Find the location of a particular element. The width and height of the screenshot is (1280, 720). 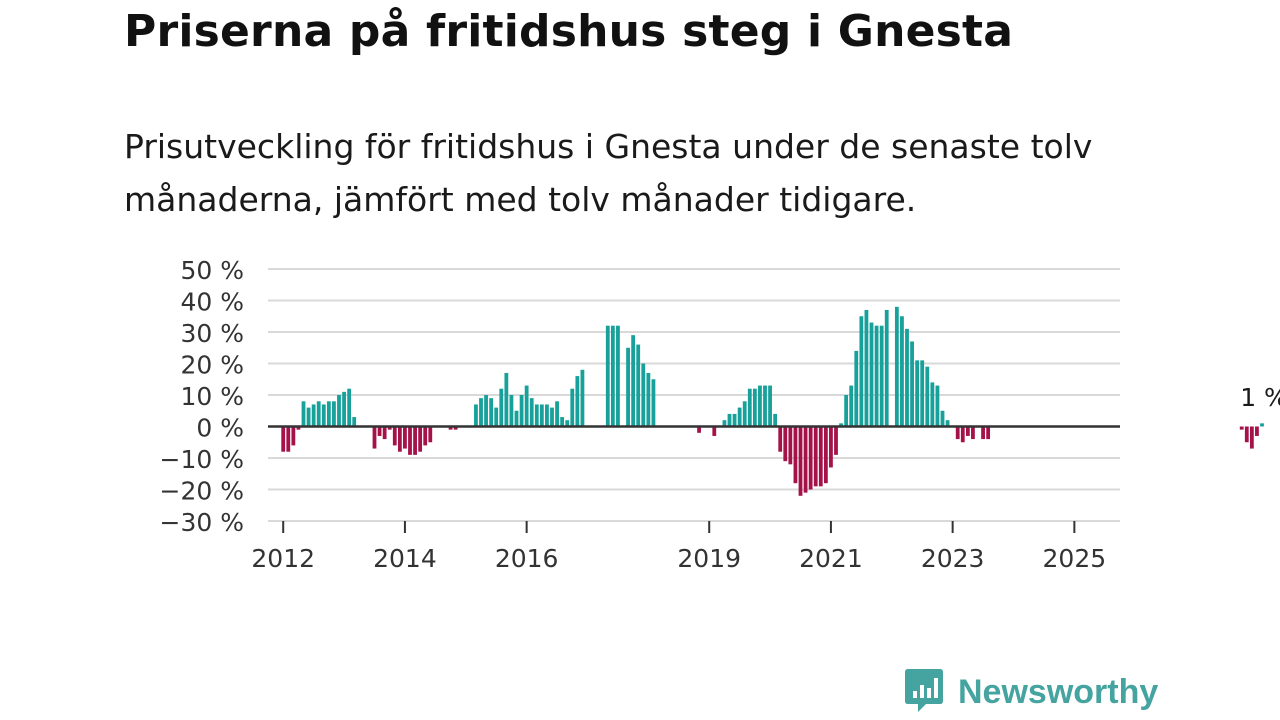

brand-logo: Newsworthy is located at coordinates (1031, 692).